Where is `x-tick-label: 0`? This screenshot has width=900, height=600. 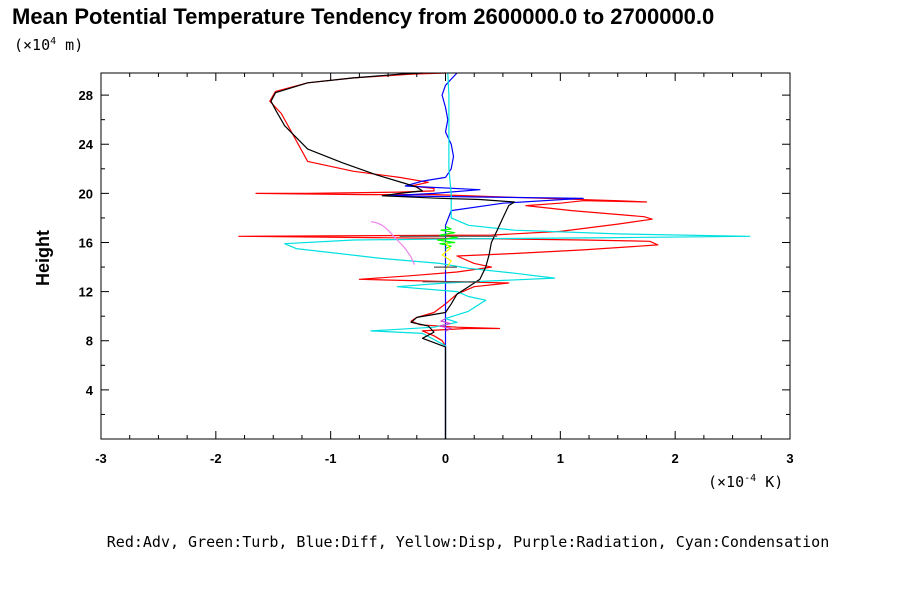 x-tick-label: 0 is located at coordinates (445, 458).